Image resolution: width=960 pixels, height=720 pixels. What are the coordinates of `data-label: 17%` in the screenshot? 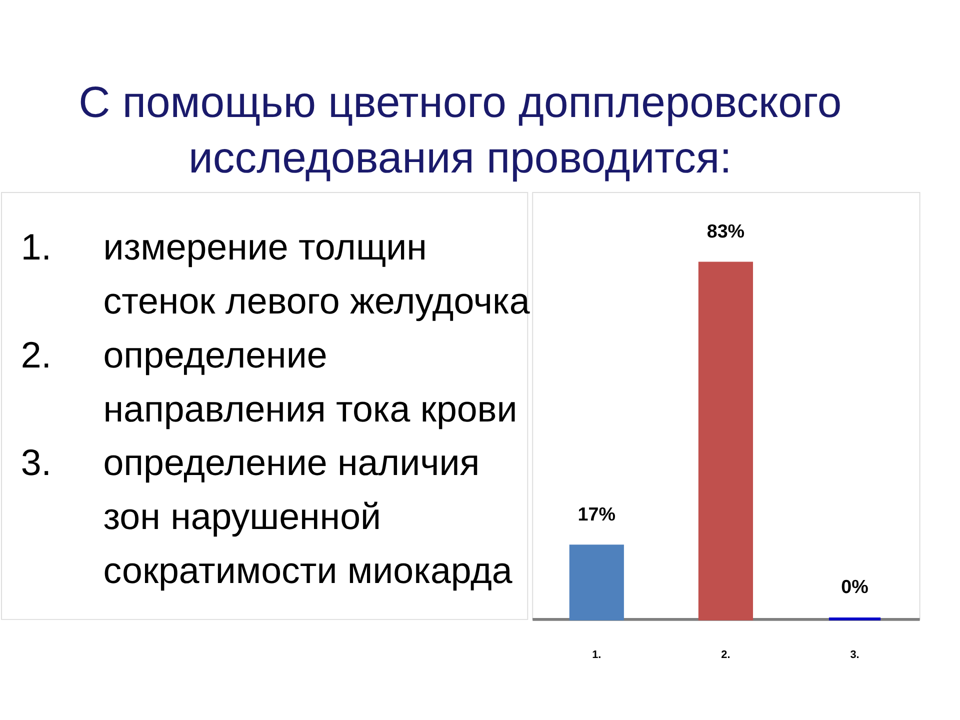 It's located at (597, 513).